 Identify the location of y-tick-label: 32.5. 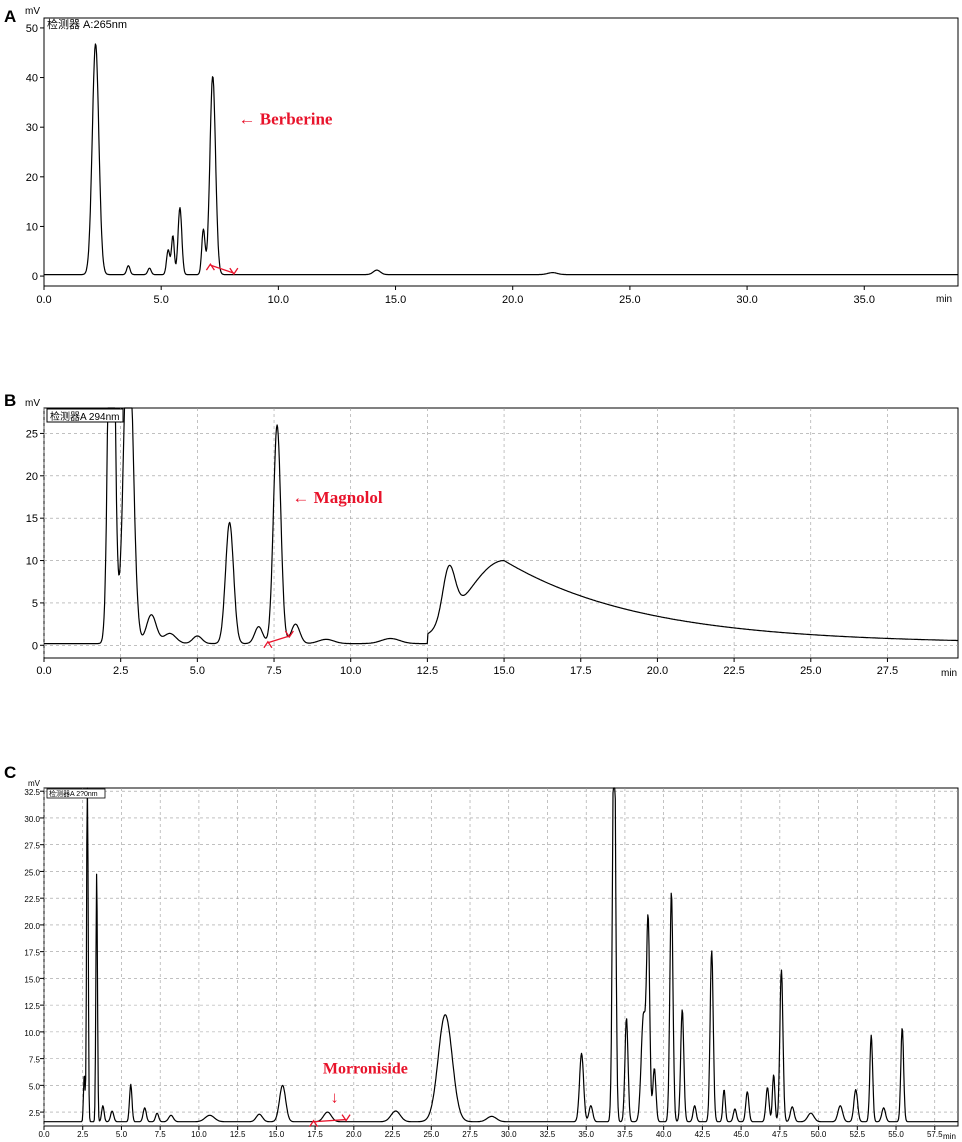
(32, 792).